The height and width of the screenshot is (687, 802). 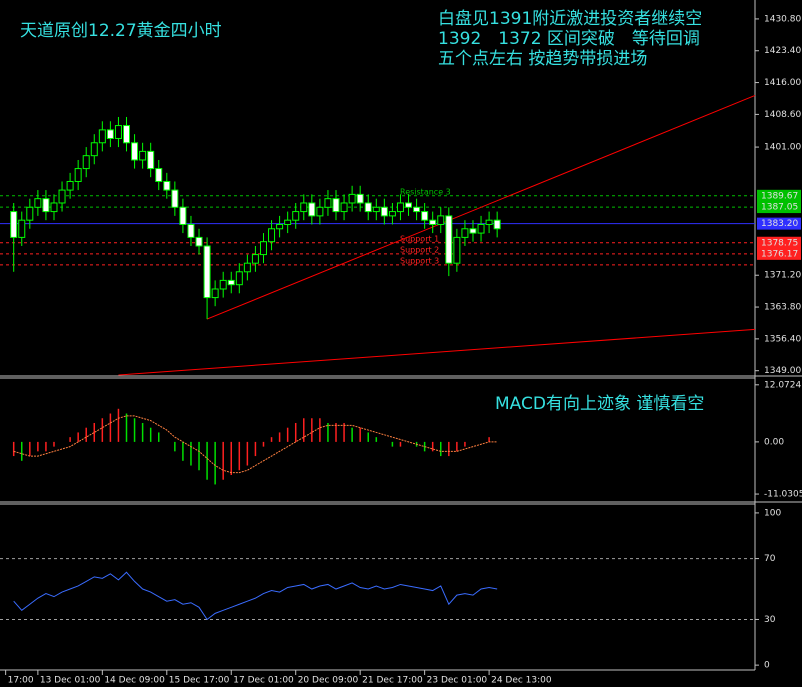 What do you see at coordinates (255, 596) in the screenshot?
I see `oscillator-line` at bounding box center [255, 596].